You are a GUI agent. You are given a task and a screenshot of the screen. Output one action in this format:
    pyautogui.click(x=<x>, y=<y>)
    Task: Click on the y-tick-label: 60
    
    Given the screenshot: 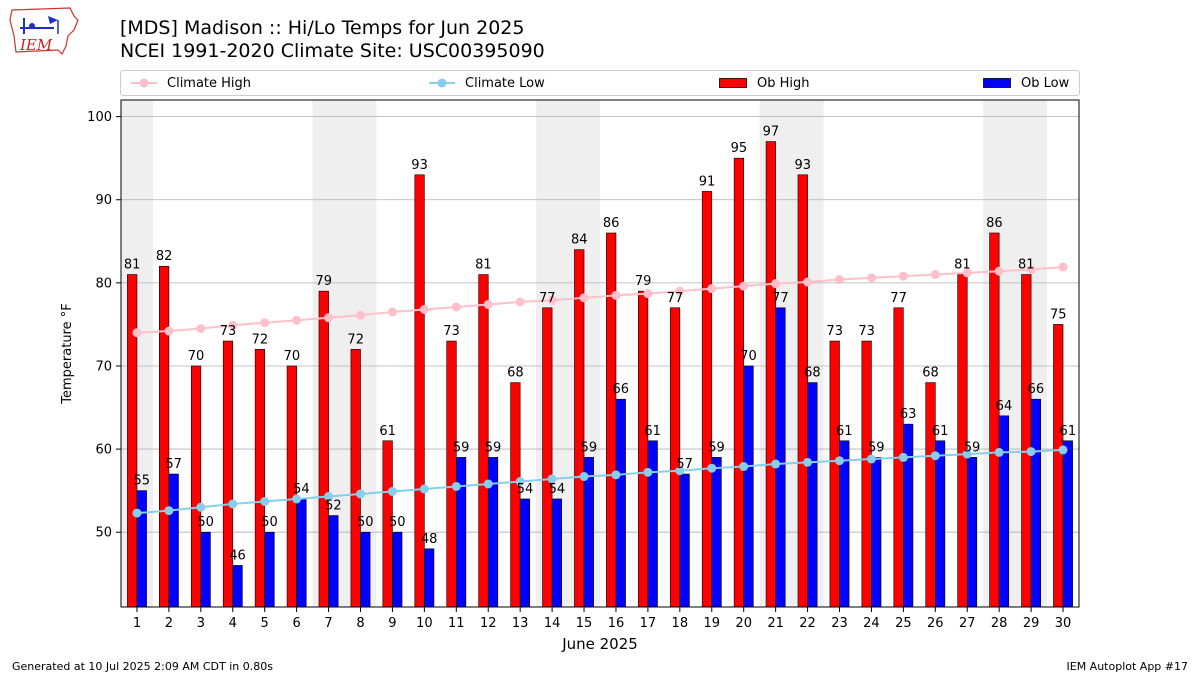 What is the action you would take?
    pyautogui.click(x=103, y=450)
    